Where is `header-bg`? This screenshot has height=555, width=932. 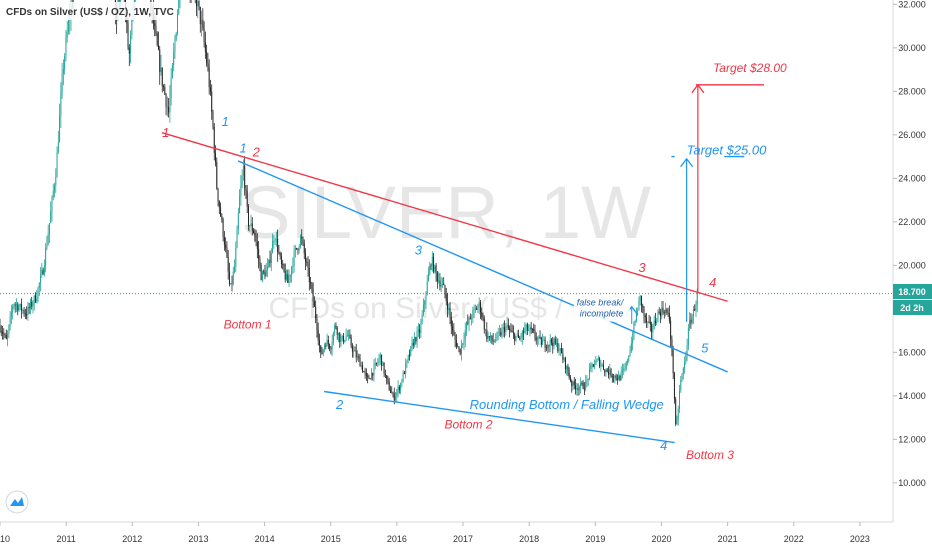
header-bg is located at coordinates (86, 11).